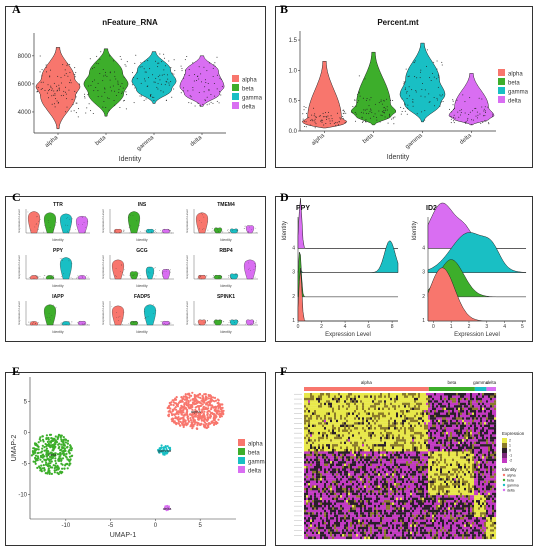 This screenshot has height=550, width=538. I want to click on y-tick-label: 0.5, so click(293, 102).